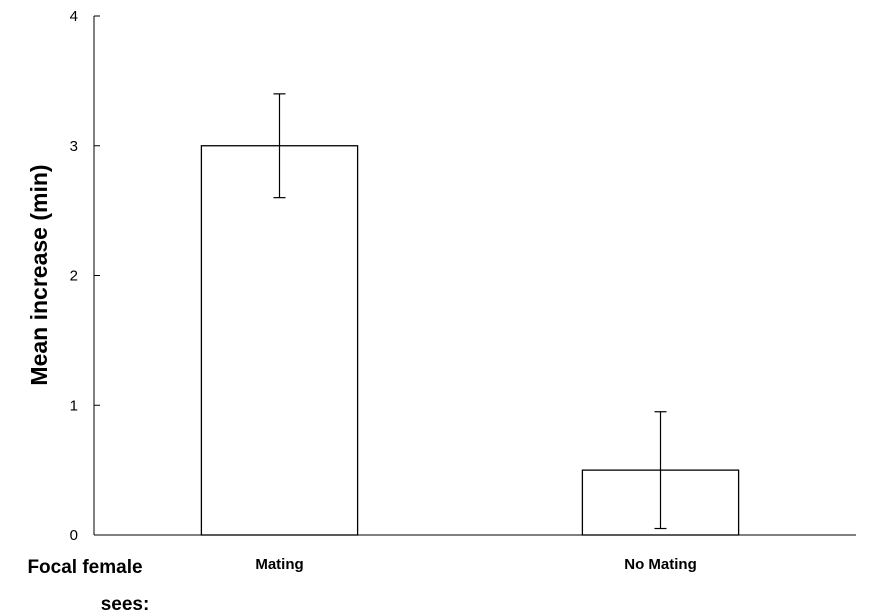 This screenshot has height=615, width=869. I want to click on side-label-line2: sees:, so click(125, 604).